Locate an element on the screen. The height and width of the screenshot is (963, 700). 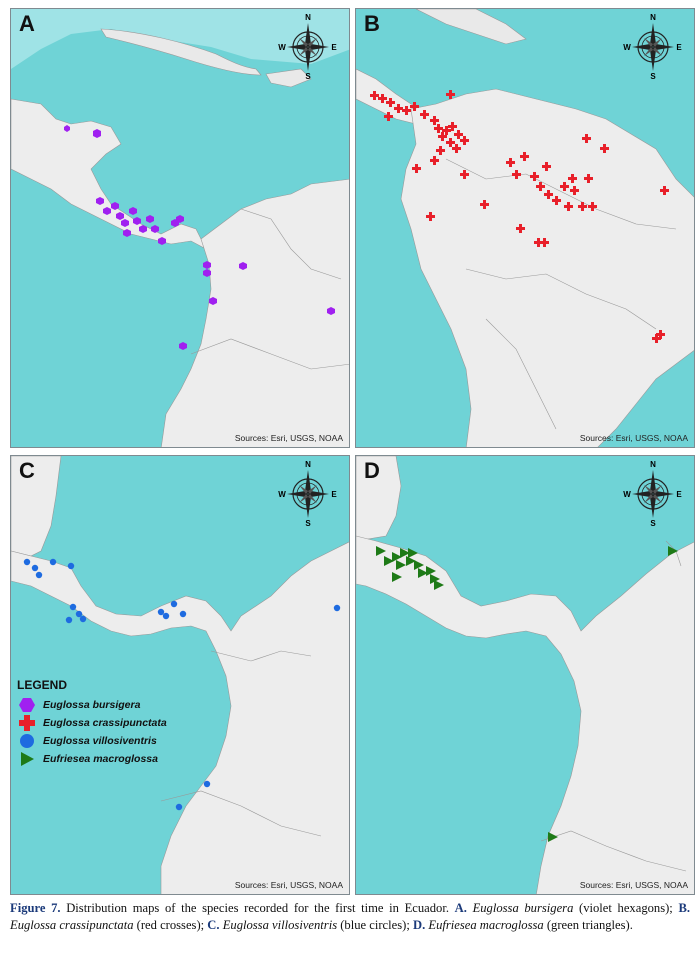
caption-b-note: (red crosses); is located at coordinates (170, 925).